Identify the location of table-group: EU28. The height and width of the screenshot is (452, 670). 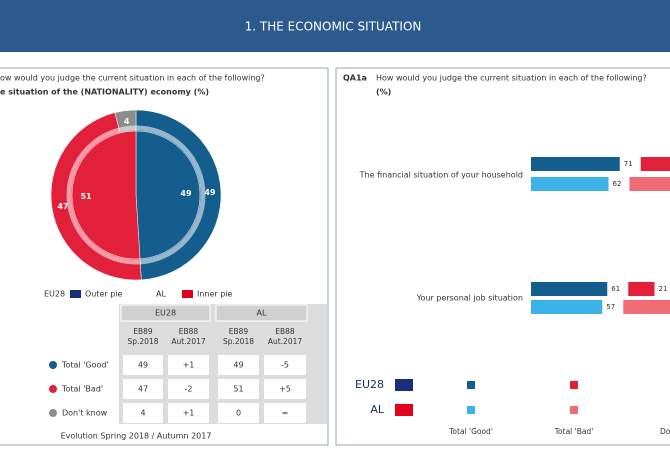
(165, 313).